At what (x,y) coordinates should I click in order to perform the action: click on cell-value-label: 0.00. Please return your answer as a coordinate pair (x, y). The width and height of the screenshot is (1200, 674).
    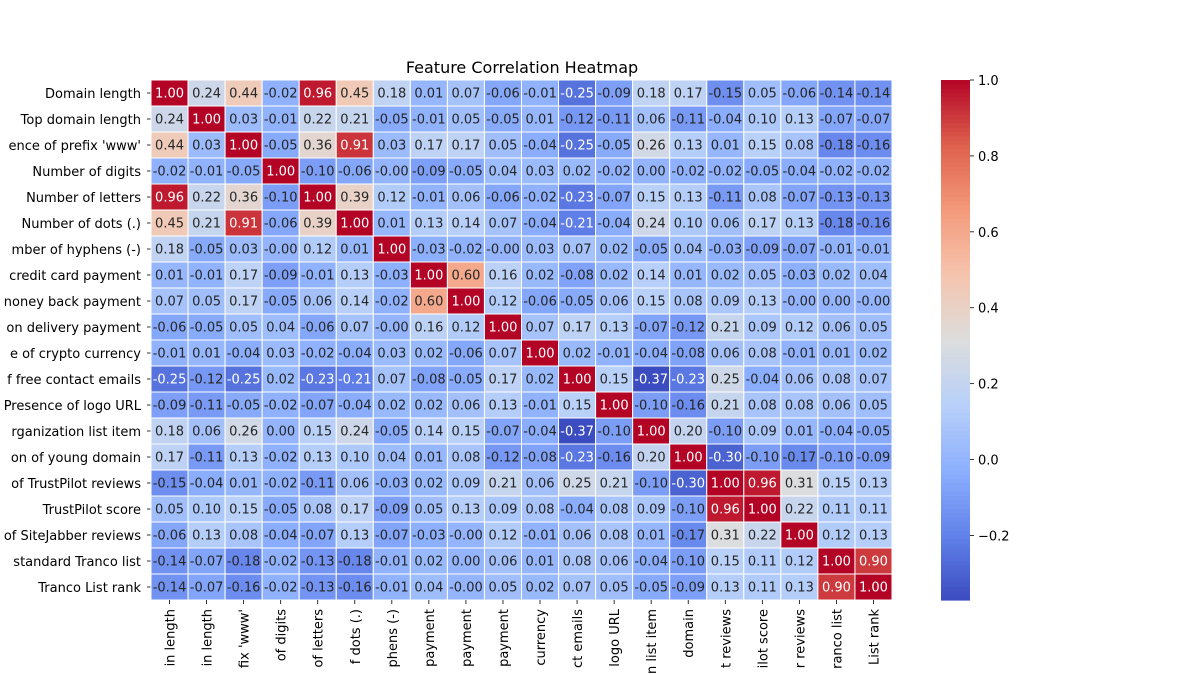
    Looking at the image, I should click on (836, 302).